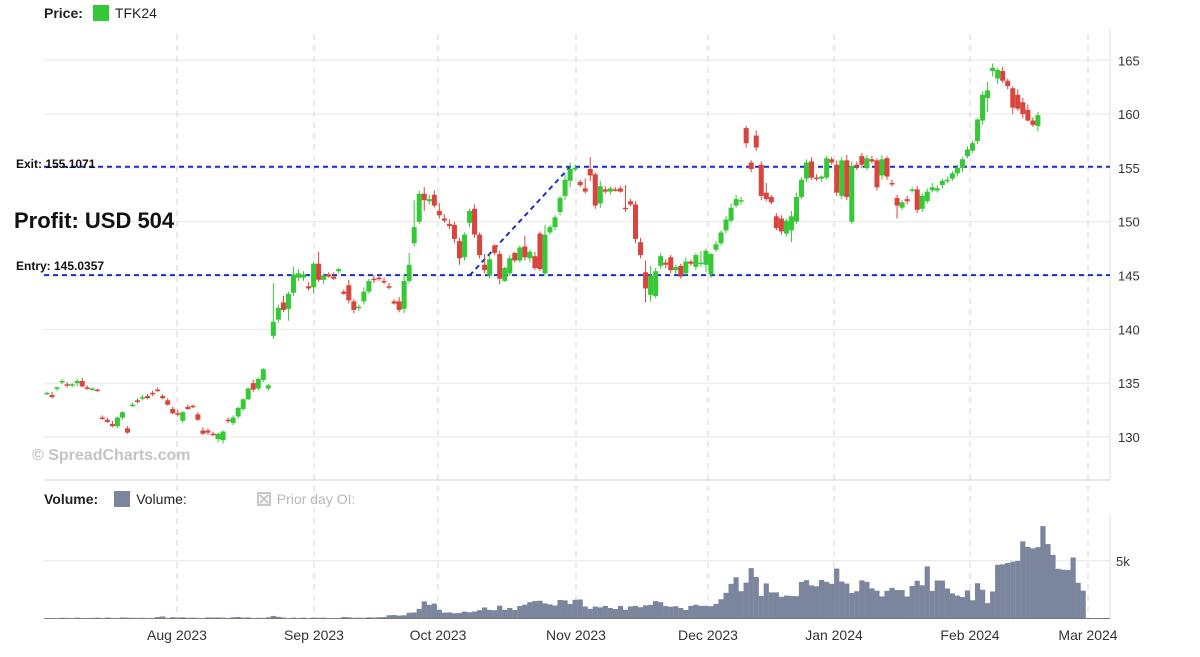 The image size is (1200, 657). Describe the element at coordinates (199, 499) in the screenshot. I see `volume-legend: Volume: Volume: Prior day OI:` at that location.